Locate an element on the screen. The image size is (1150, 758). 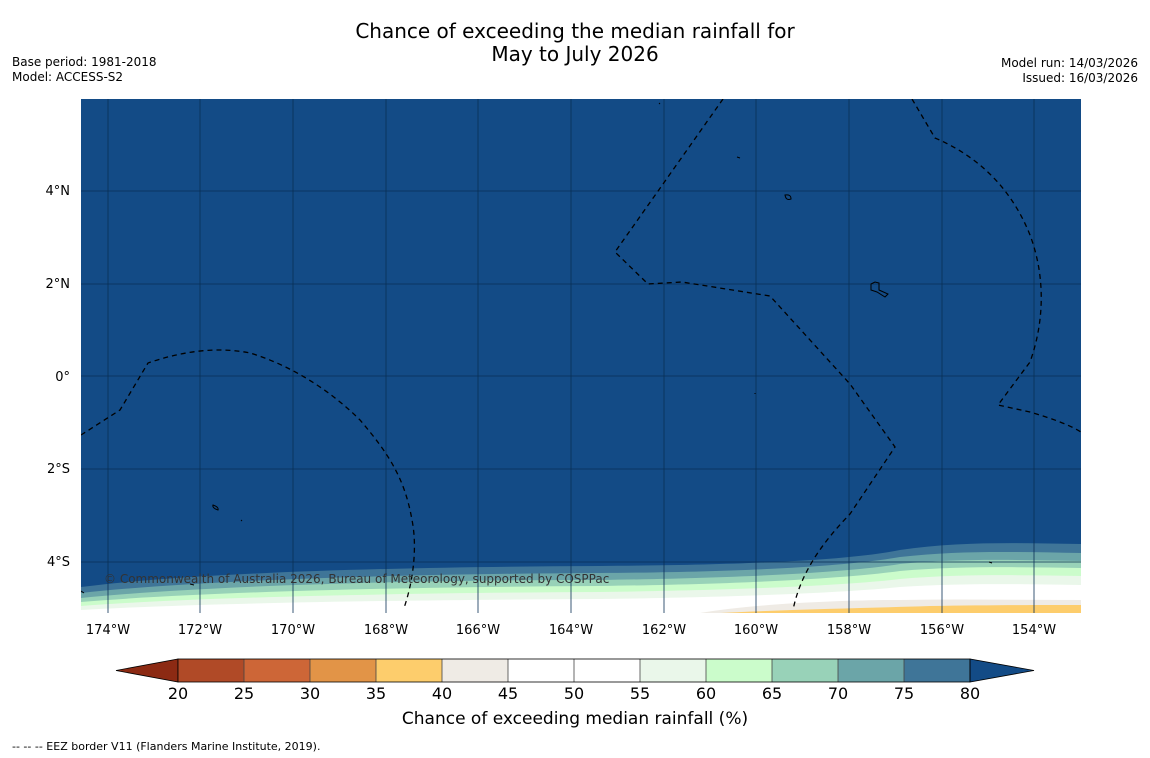
lat-label-2s: 2°S is located at coordinates (58, 469).